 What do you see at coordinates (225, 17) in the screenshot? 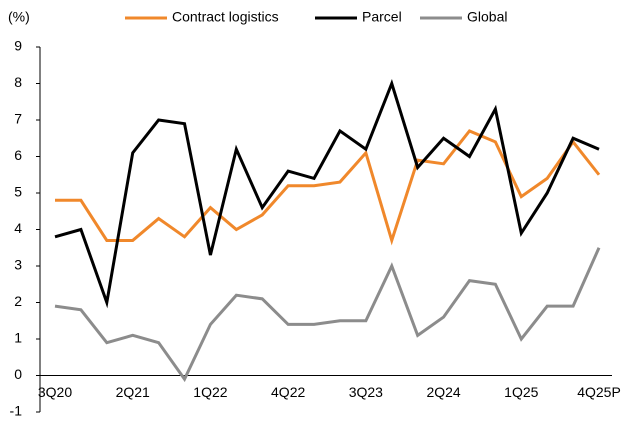
I see `legend-label: Contract logistics` at bounding box center [225, 17].